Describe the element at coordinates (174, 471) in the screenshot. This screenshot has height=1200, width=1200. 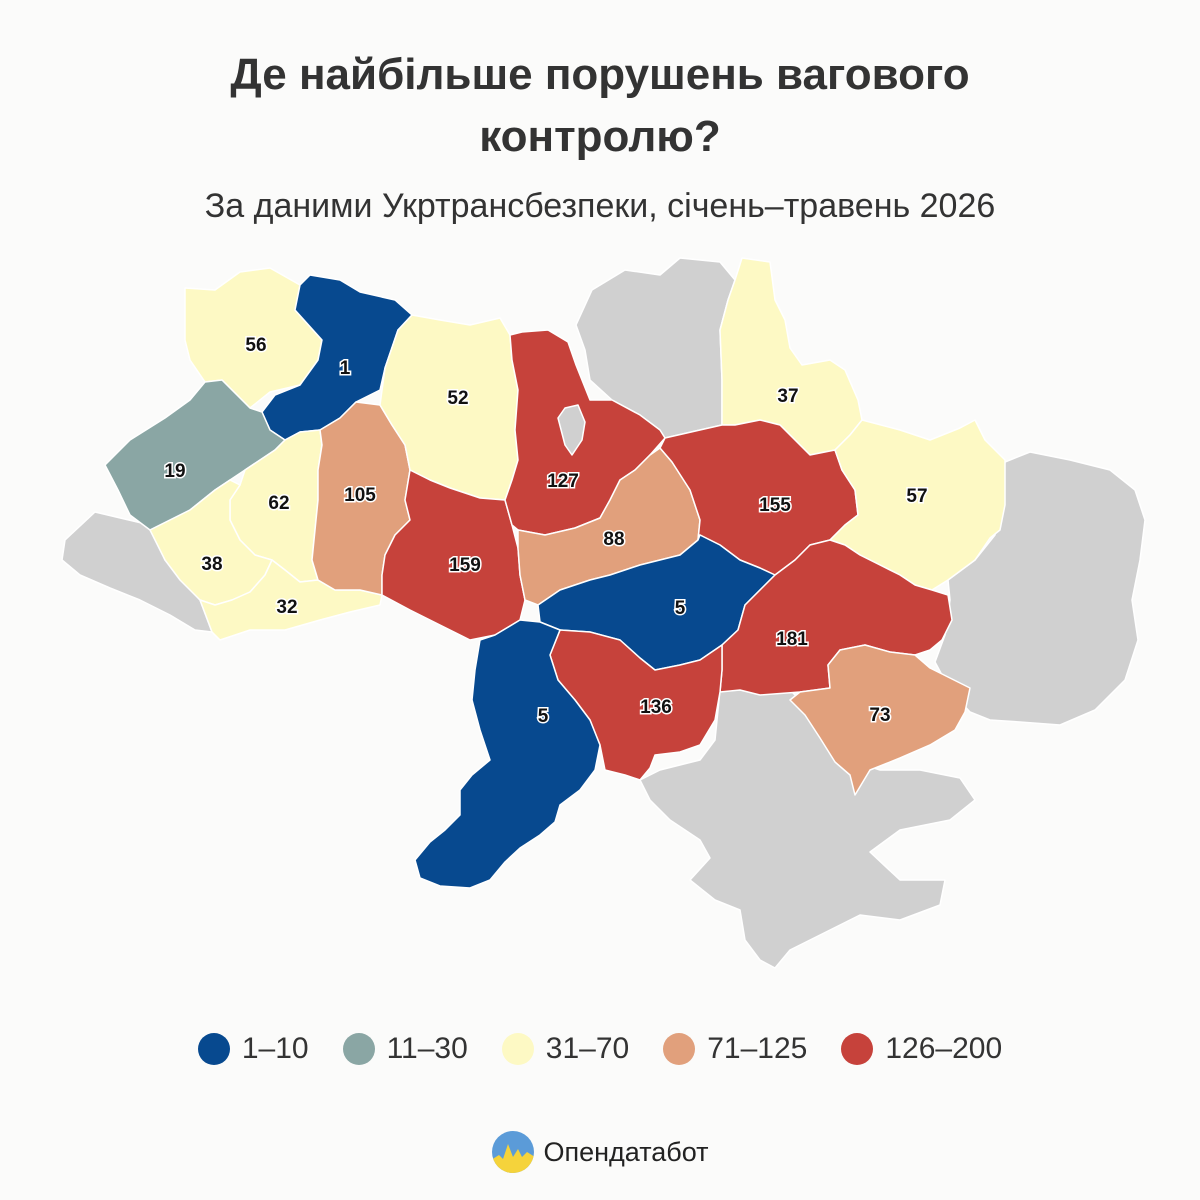
I see `region-label-r03: 19` at that location.